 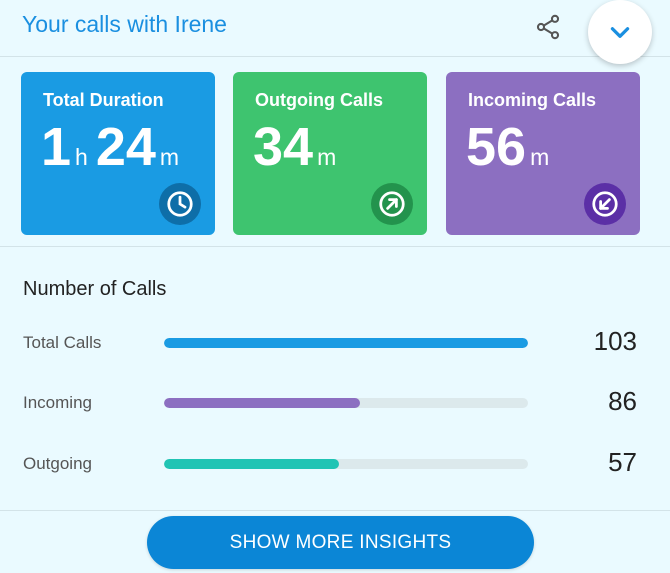 I want to click on card-outgoing-calls: Outgoing Calls 34 m, so click(x=330, y=153).